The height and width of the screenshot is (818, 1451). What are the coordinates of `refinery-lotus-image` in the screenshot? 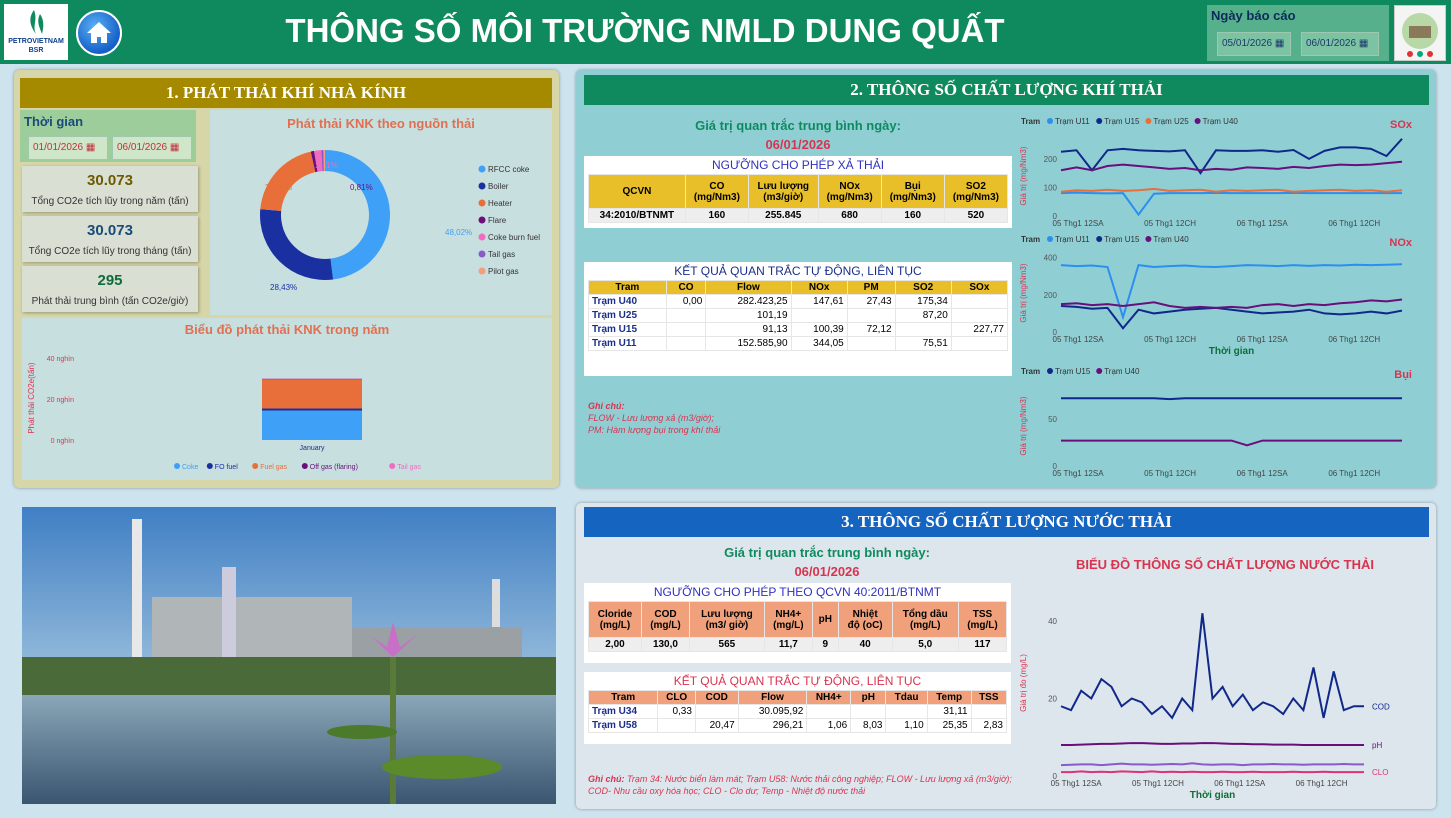 It's located at (289, 655).